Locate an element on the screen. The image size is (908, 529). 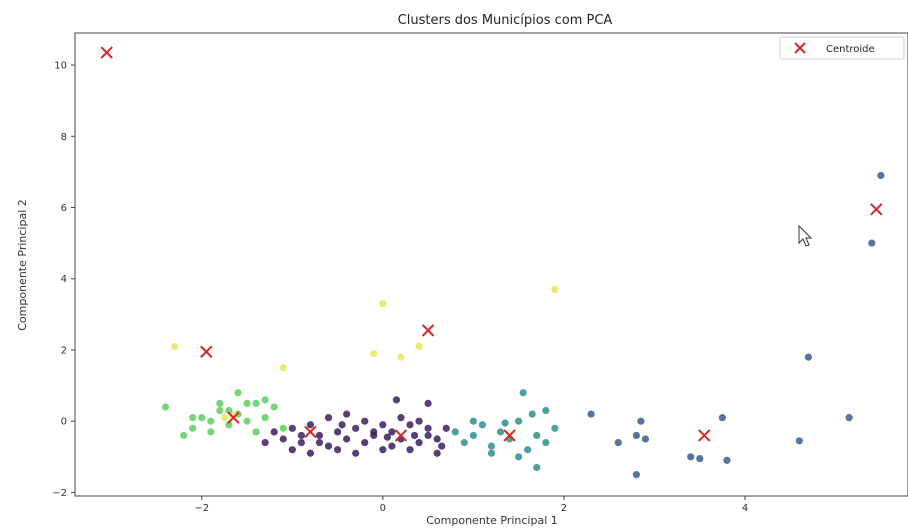
legend: Centroide is located at coordinates (842, 48).